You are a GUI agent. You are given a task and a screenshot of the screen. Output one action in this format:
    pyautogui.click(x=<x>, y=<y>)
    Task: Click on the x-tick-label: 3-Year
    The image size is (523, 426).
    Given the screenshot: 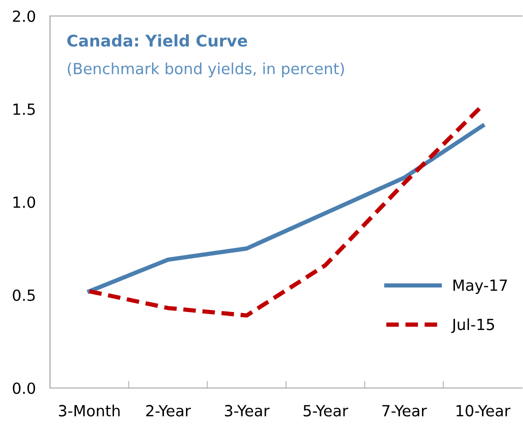 What is the action you would take?
    pyautogui.click(x=247, y=410)
    